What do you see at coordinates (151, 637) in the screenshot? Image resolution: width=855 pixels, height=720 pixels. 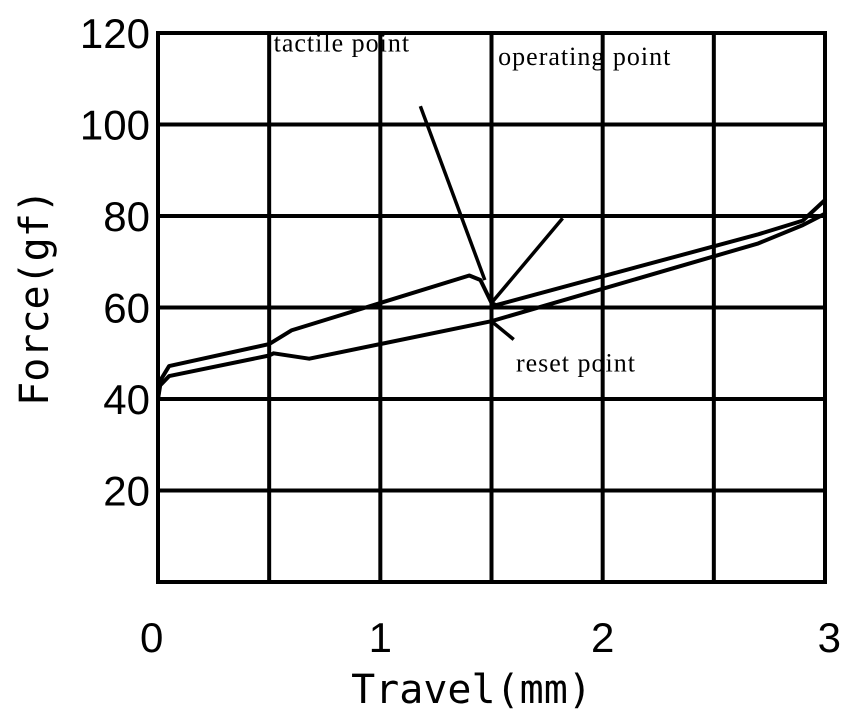 I see `x-tick-label: 0` at bounding box center [151, 637].